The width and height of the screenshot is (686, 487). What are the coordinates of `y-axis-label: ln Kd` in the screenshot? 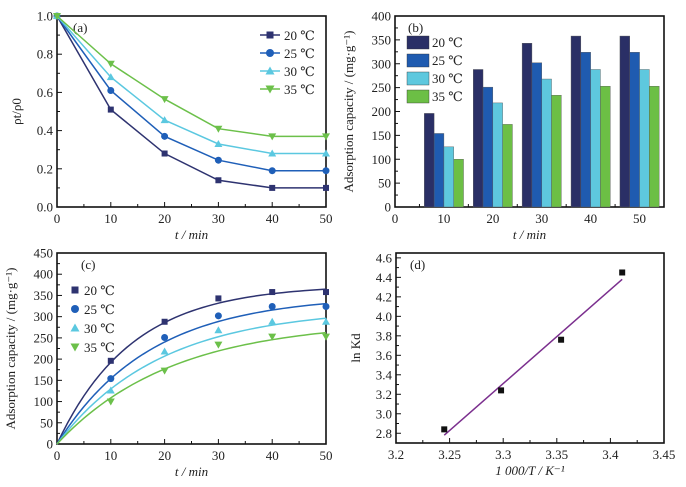 It's located at (355, 348).